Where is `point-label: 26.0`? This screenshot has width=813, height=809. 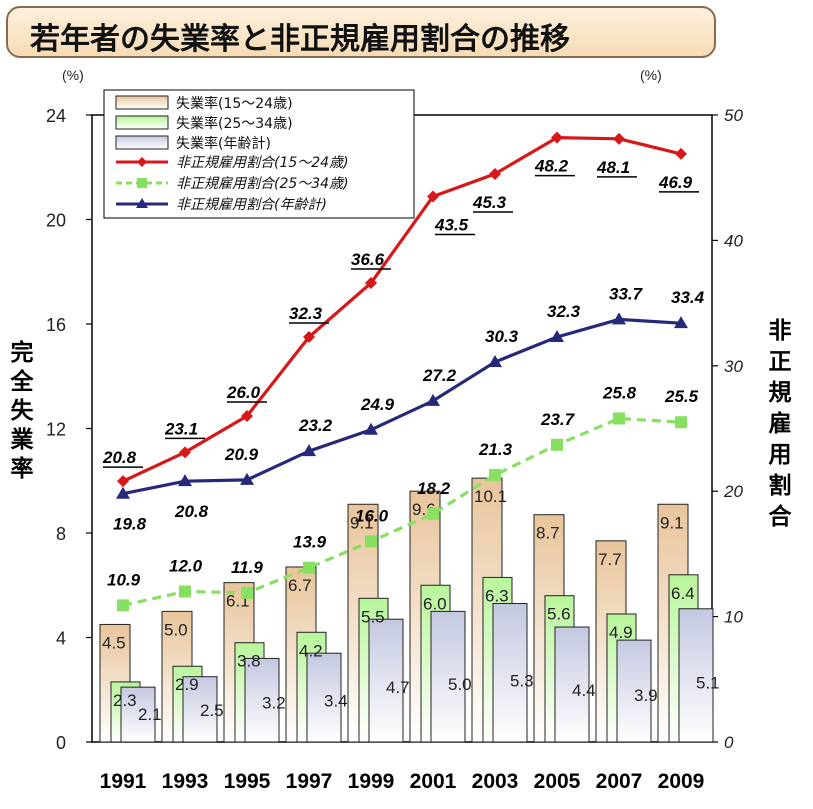
point-label: 26.0 is located at coordinates (243, 392).